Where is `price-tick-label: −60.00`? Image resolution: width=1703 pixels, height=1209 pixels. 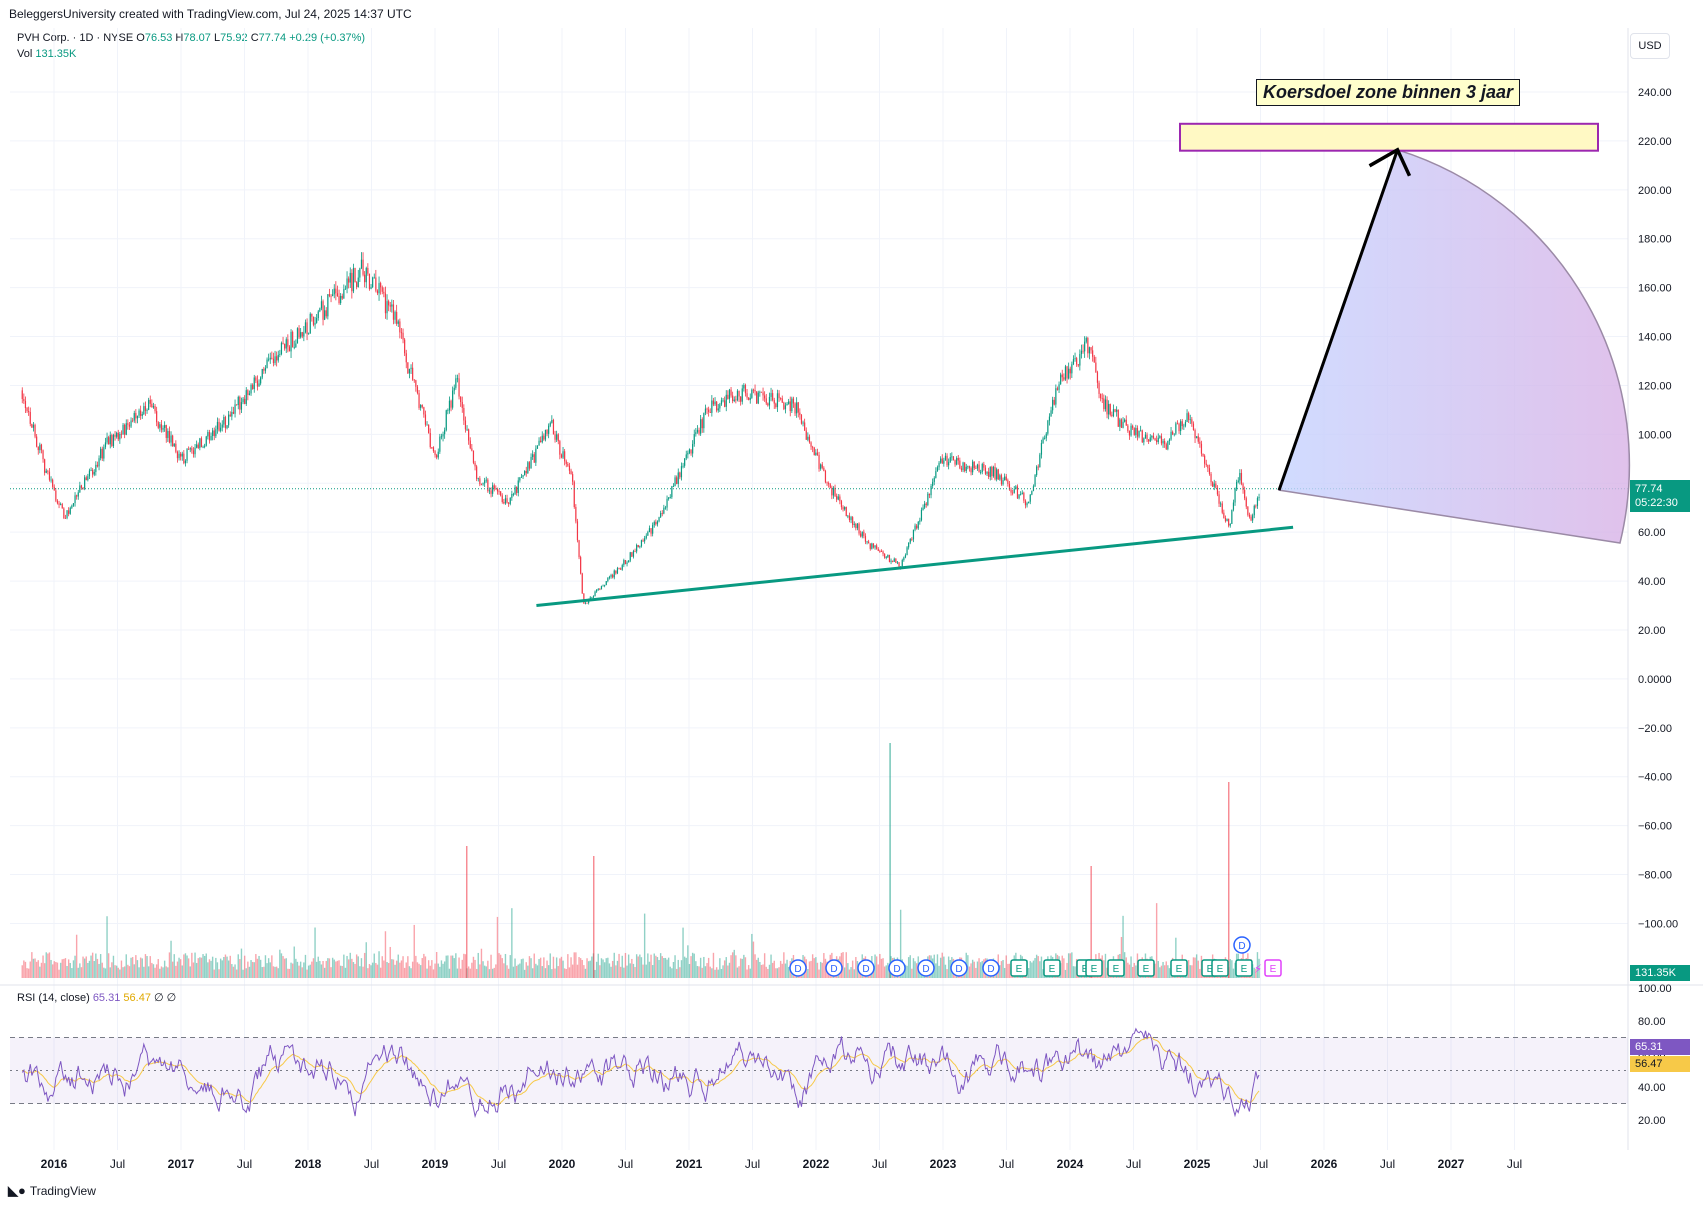 price-tick-label: −60.00 is located at coordinates (1655, 827).